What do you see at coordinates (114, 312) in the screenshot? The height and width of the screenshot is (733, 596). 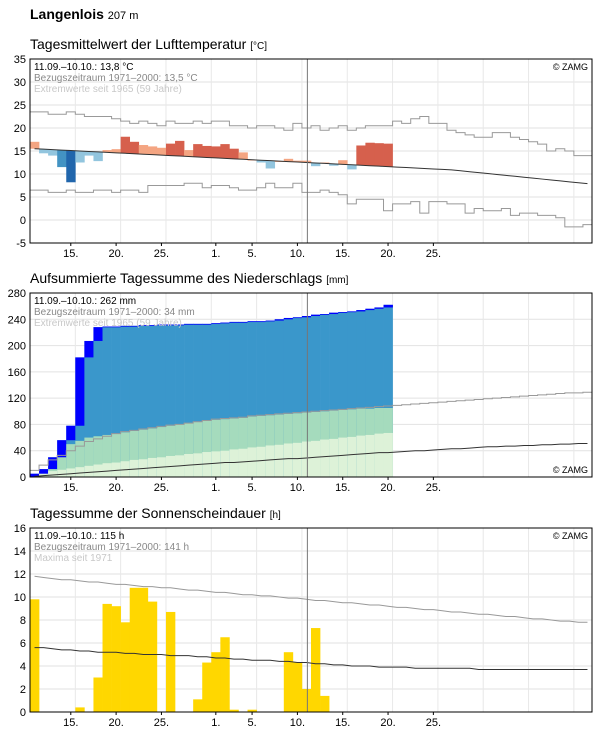 I see `reference-period: Bezugszeitraum 1971–2000: 34 mm` at bounding box center [114, 312].